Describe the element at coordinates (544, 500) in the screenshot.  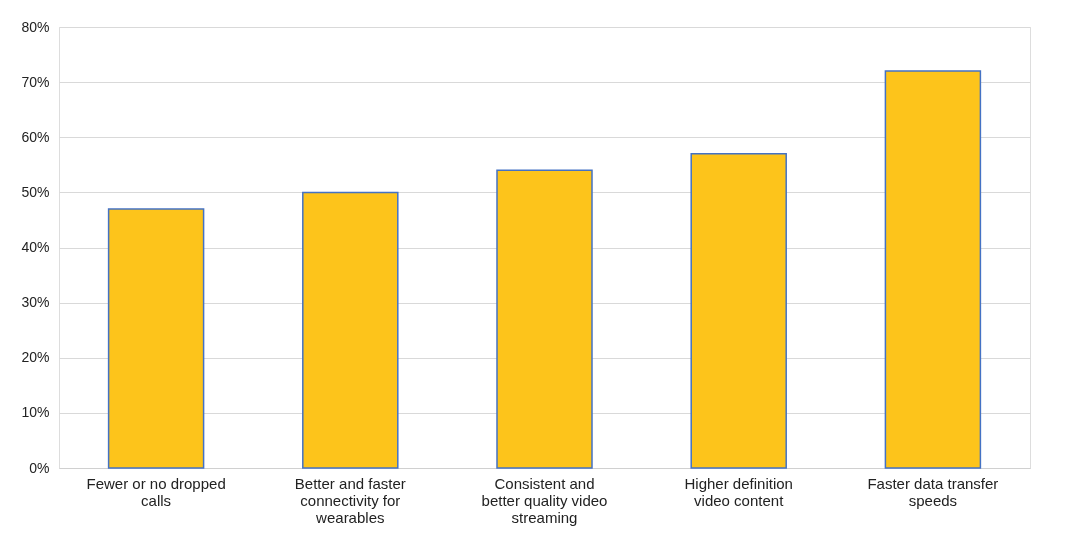
I see `x-tick-label: Consistent and better quality video streaming` at that location.